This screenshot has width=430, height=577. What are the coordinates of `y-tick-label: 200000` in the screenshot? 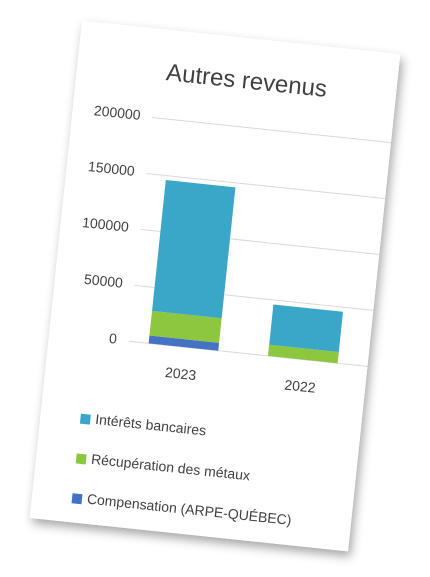 It's located at (117, 112).